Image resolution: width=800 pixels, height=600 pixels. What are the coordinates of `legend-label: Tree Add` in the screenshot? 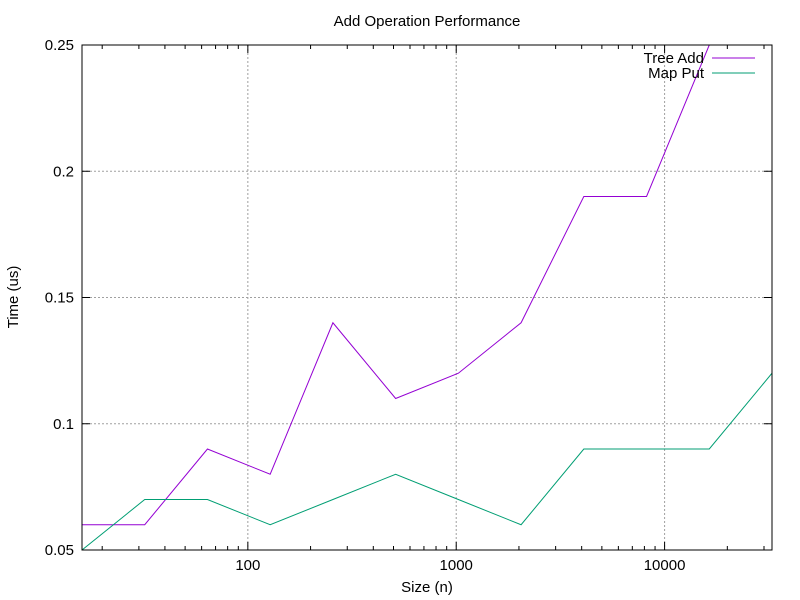 It's located at (674, 58).